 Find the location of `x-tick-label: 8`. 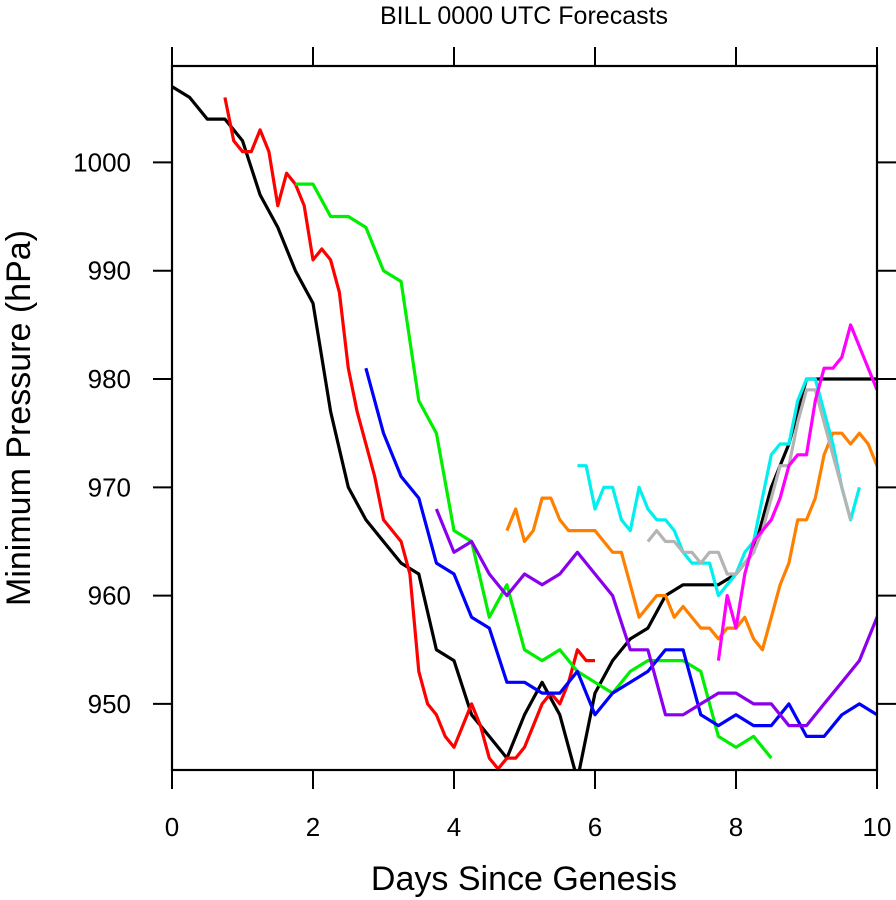

x-tick-label: 8 is located at coordinates (736, 827).